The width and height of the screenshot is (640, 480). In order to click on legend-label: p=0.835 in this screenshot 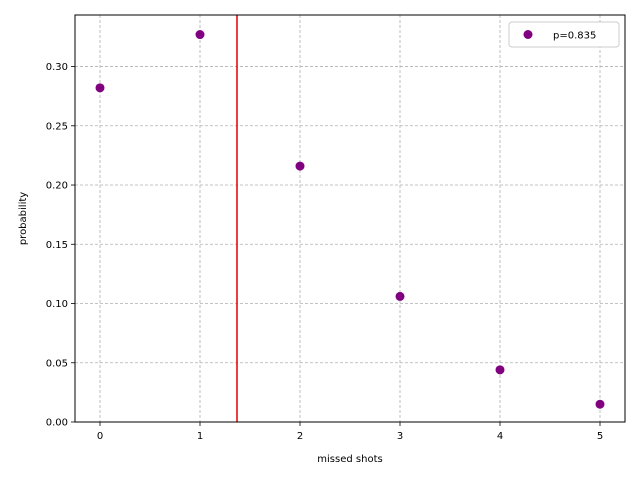, I will do `click(574, 36)`.